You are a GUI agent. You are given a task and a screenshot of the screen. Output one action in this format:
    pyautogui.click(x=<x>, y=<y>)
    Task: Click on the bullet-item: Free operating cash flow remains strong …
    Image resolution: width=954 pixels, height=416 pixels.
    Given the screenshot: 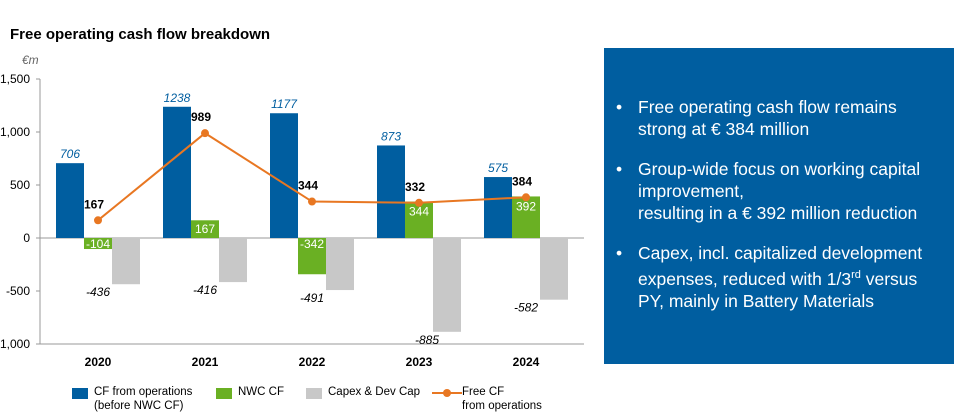 What is the action you would take?
    pyautogui.click(x=781, y=118)
    